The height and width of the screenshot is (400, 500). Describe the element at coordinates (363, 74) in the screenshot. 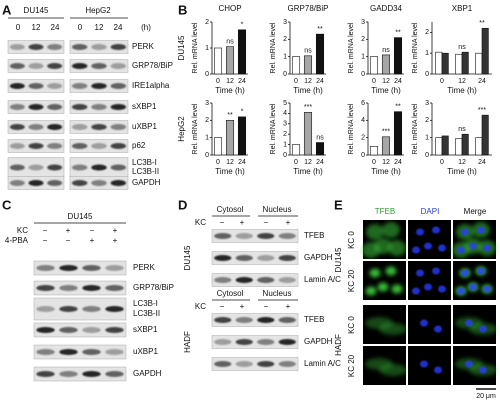

I see `y-tick-label: 0` at that location.